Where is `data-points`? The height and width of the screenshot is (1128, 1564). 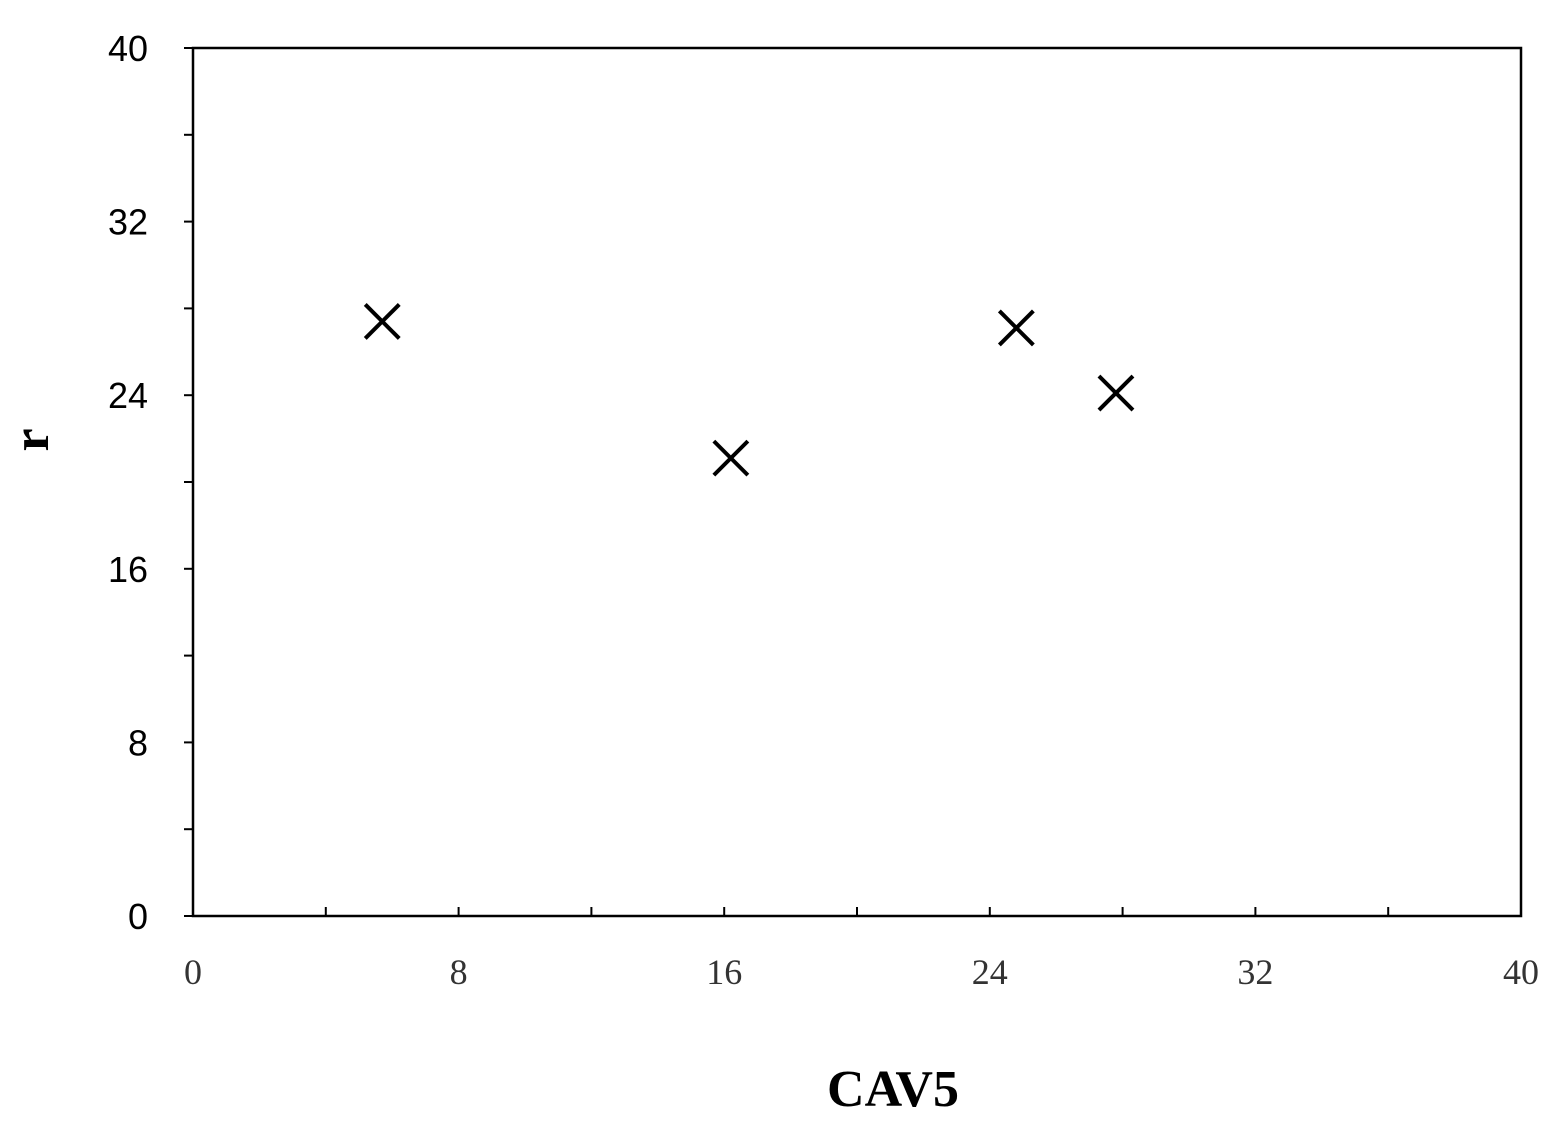 data-points is located at coordinates (749, 390).